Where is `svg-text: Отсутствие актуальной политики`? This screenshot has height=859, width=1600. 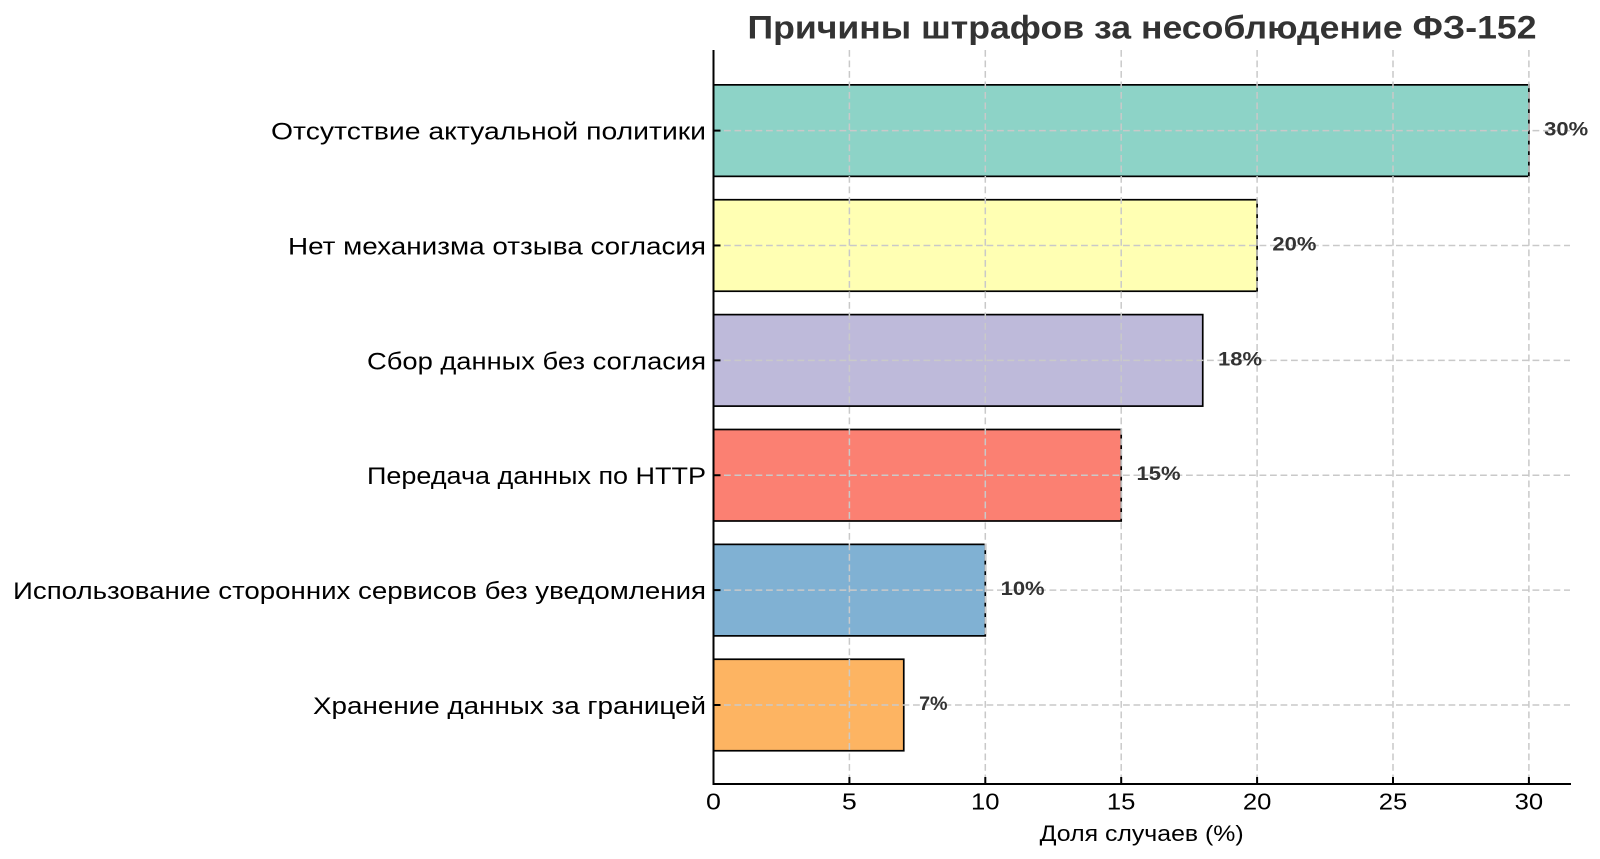
svg-text: Отсутствие актуальной политики is located at coordinates (488, 132).